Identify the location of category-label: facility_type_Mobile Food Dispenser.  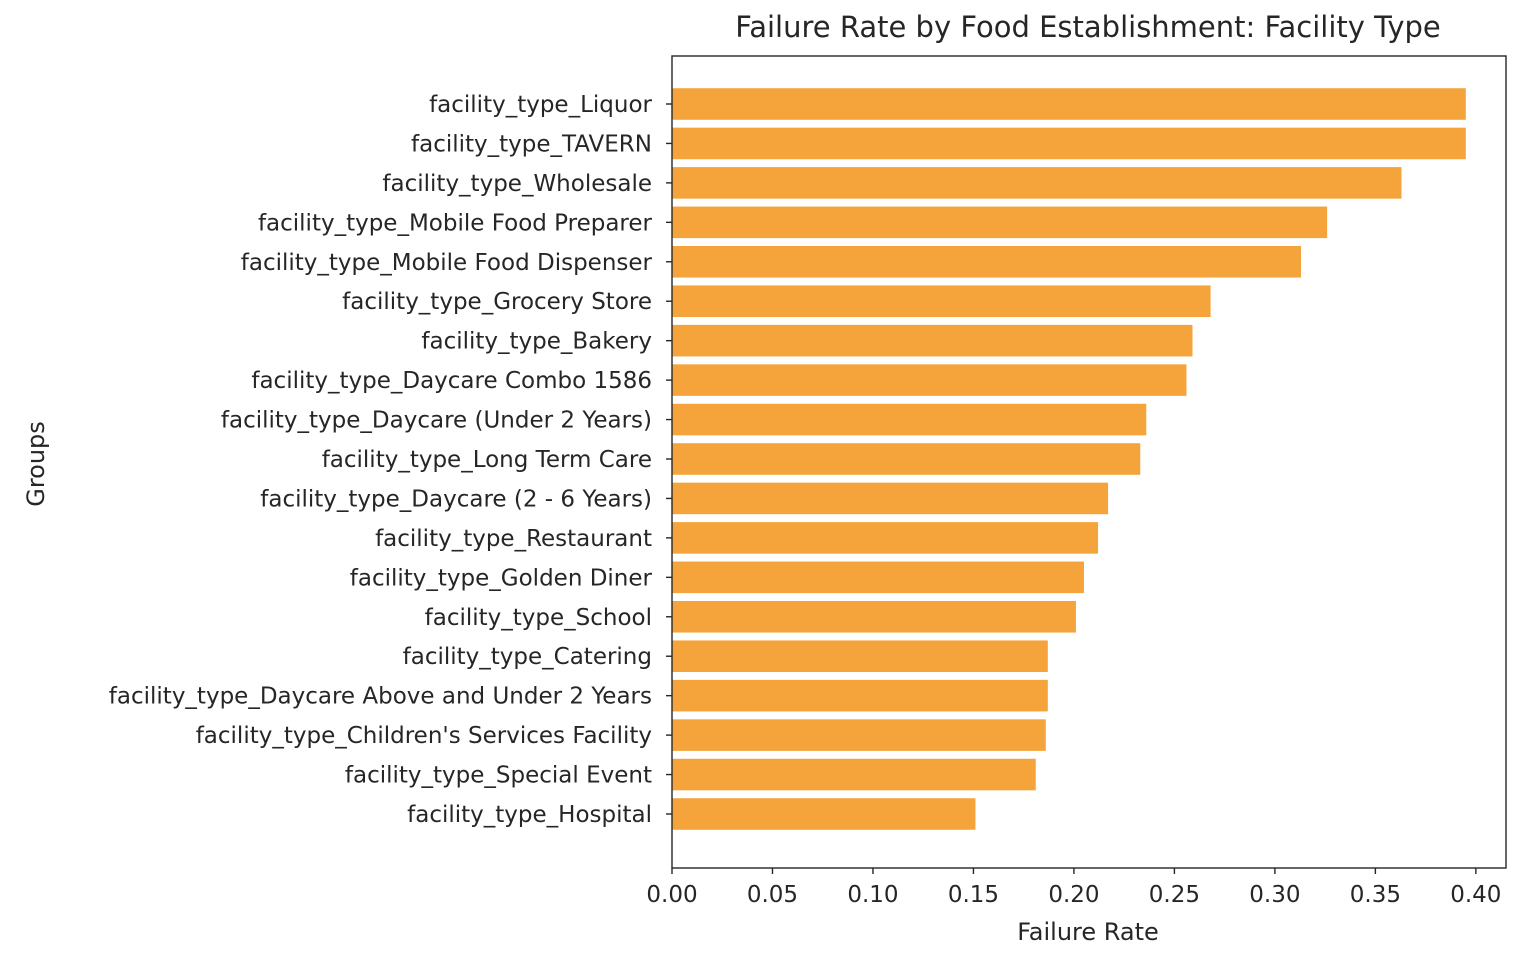
(447, 263).